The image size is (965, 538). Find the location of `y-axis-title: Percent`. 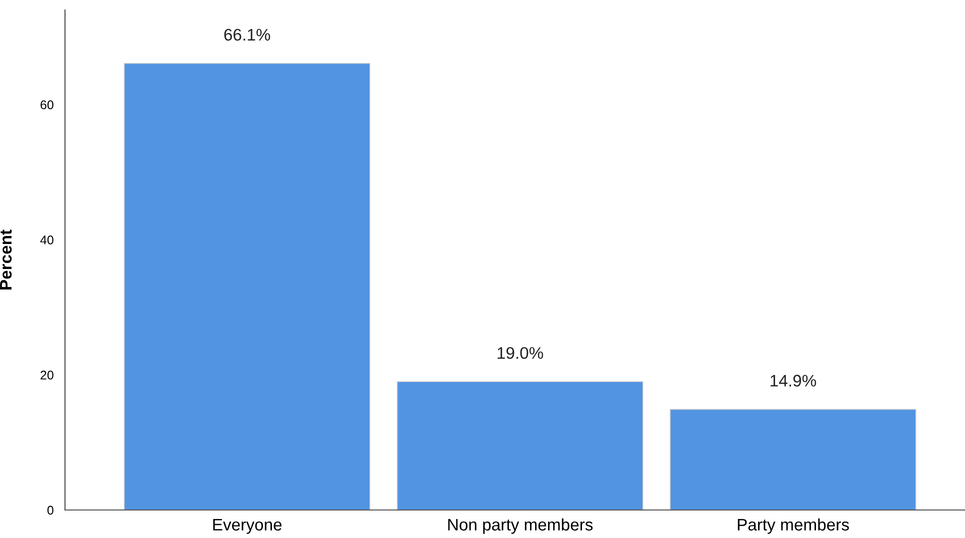

y-axis-title: Percent is located at coordinates (6, 260).